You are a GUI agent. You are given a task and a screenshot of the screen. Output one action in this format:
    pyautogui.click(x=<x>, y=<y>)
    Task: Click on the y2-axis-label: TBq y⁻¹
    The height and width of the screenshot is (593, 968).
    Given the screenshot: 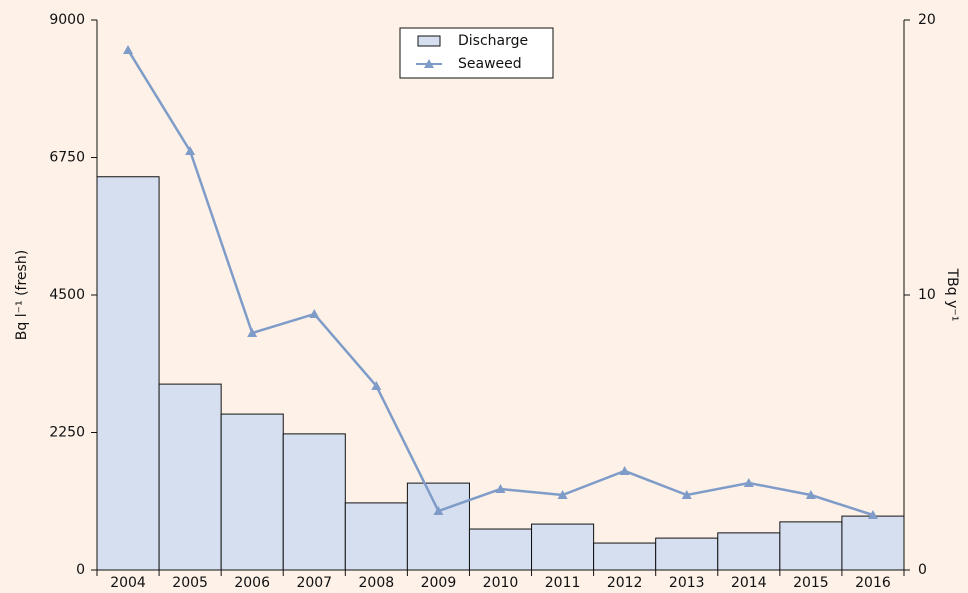 What is the action you would take?
    pyautogui.click(x=952, y=295)
    